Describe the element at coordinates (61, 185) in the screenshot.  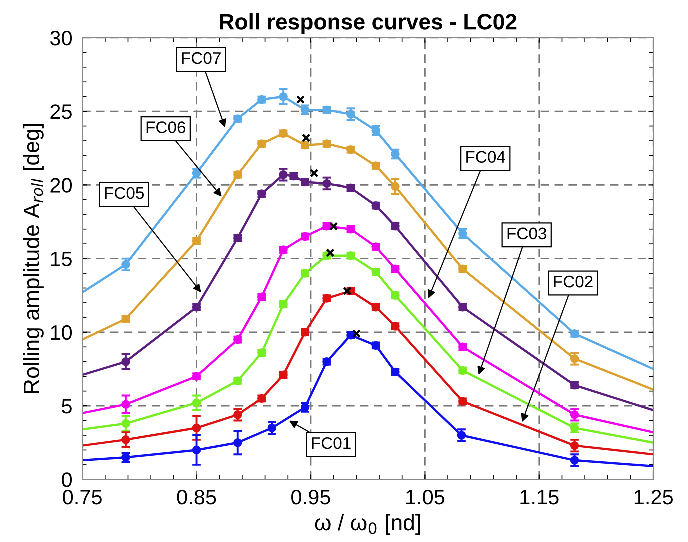
I see `y-tick-label: 20` at that location.